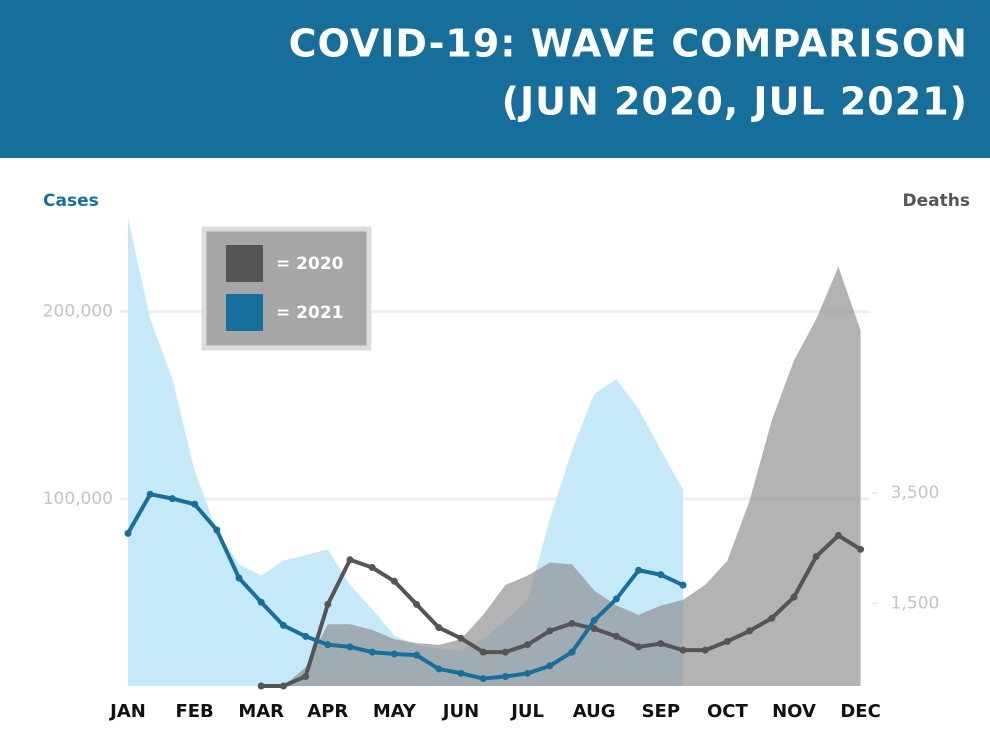 This screenshot has height=743, width=990. Describe the element at coordinates (71, 201) in the screenshot. I see `y-axis-label: Cases` at that location.